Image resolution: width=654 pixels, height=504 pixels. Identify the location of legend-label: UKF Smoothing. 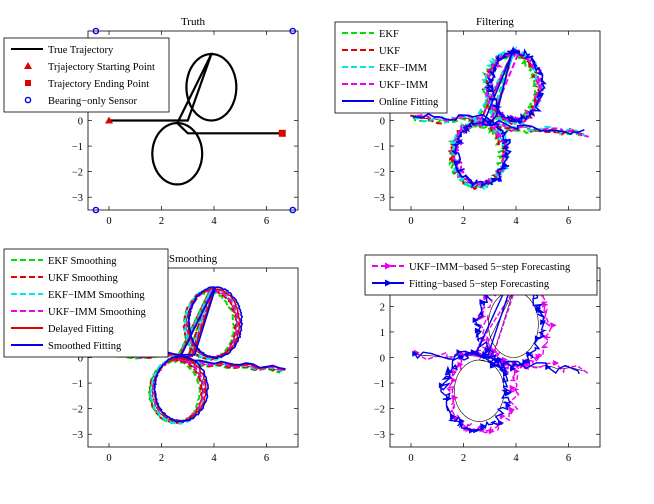
(83, 278).